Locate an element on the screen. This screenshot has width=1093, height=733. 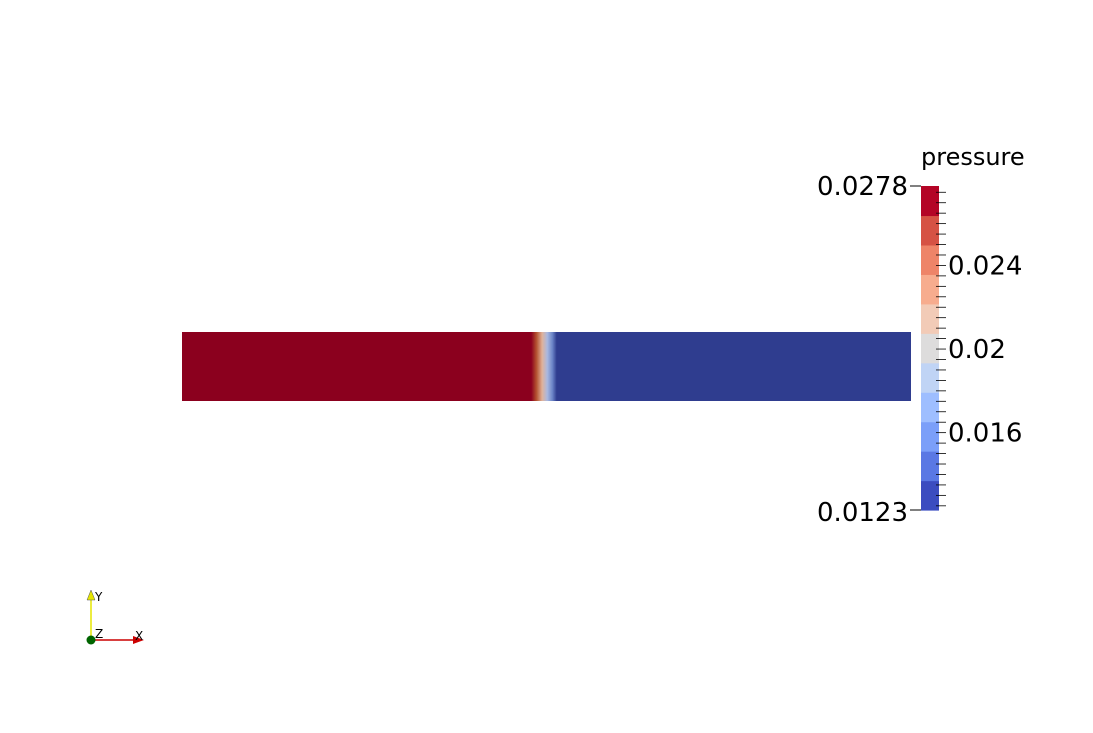
colorbar-legend: pressure 0.0278 0.0123 0.024 0.02 0.016 is located at coordinates (921, 335).